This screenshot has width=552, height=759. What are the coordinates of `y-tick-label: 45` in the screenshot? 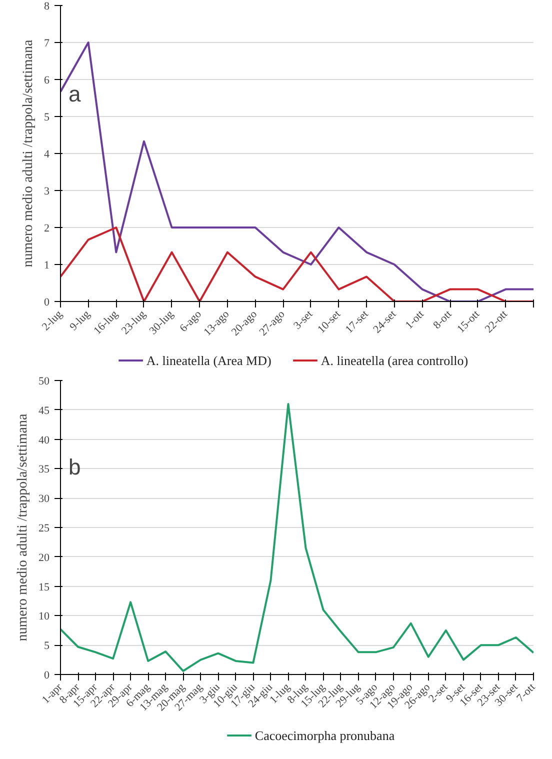 It's located at (44, 410).